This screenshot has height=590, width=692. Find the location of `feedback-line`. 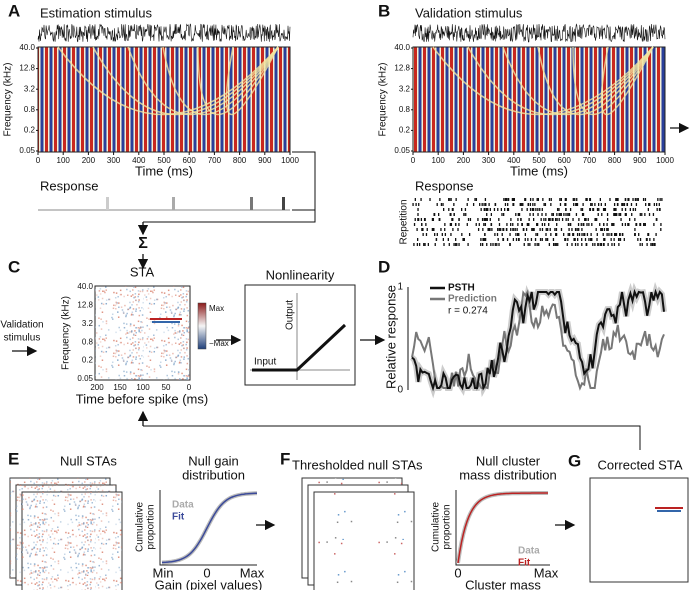

feedback-line is located at coordinates (392, 437).